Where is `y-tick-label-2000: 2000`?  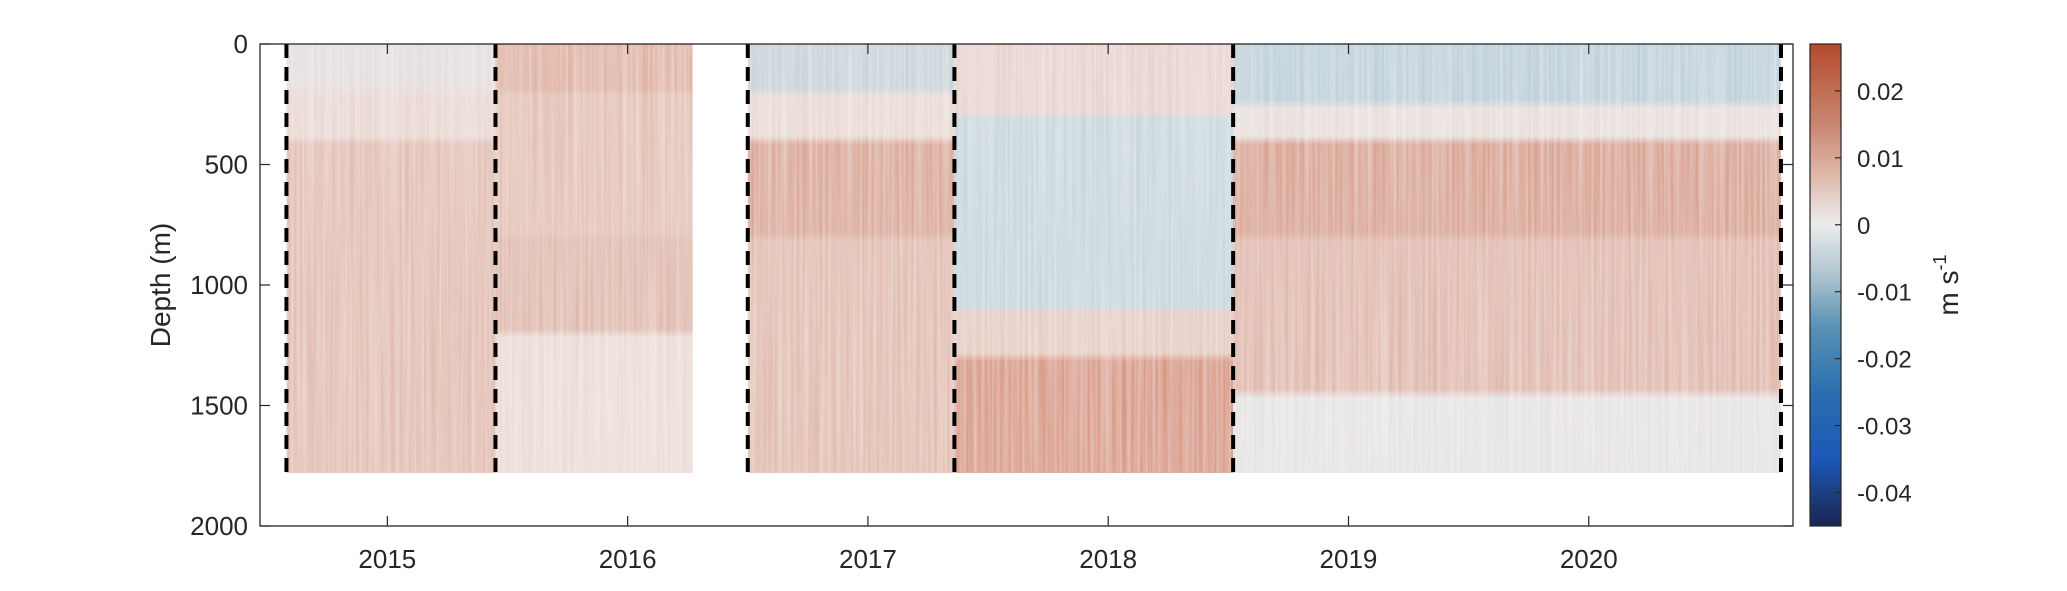 y-tick-label-2000: 2000 is located at coordinates (219, 526).